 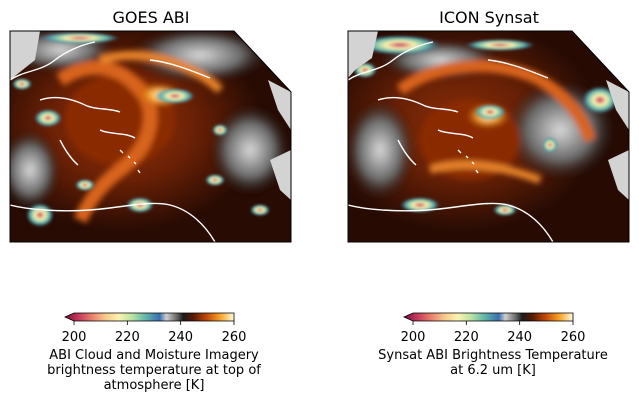 I want to click on chart-title-icon: ICON Synsat, so click(x=489, y=17).